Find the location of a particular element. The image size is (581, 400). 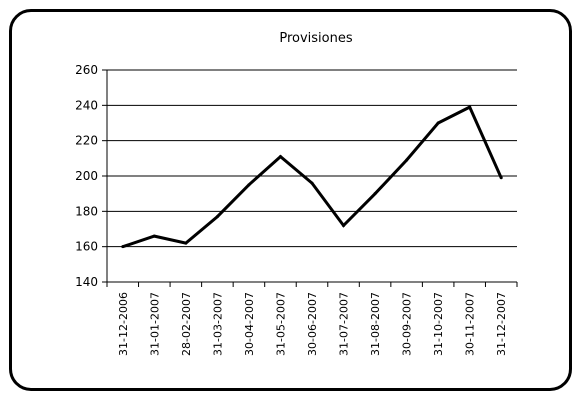

x-tick-label-0: 31-12-2006 is located at coordinates (123, 324).